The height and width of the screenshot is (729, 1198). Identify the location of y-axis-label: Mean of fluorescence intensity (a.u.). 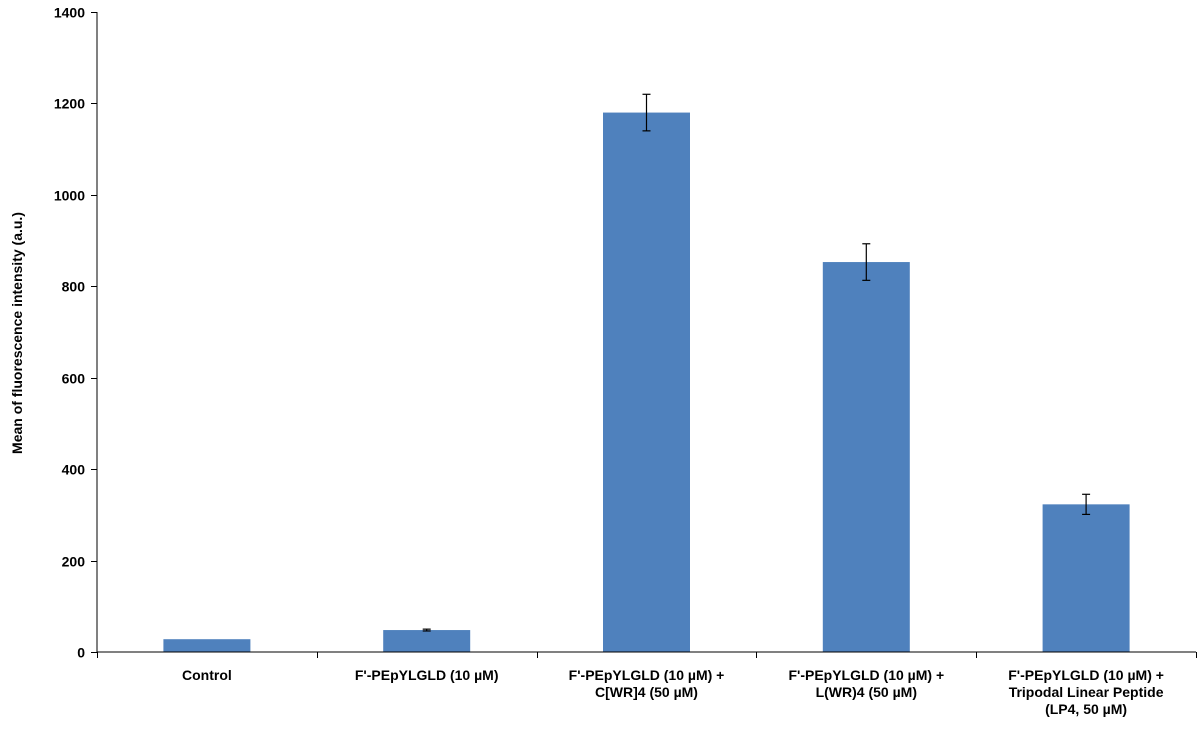
(17, 333).